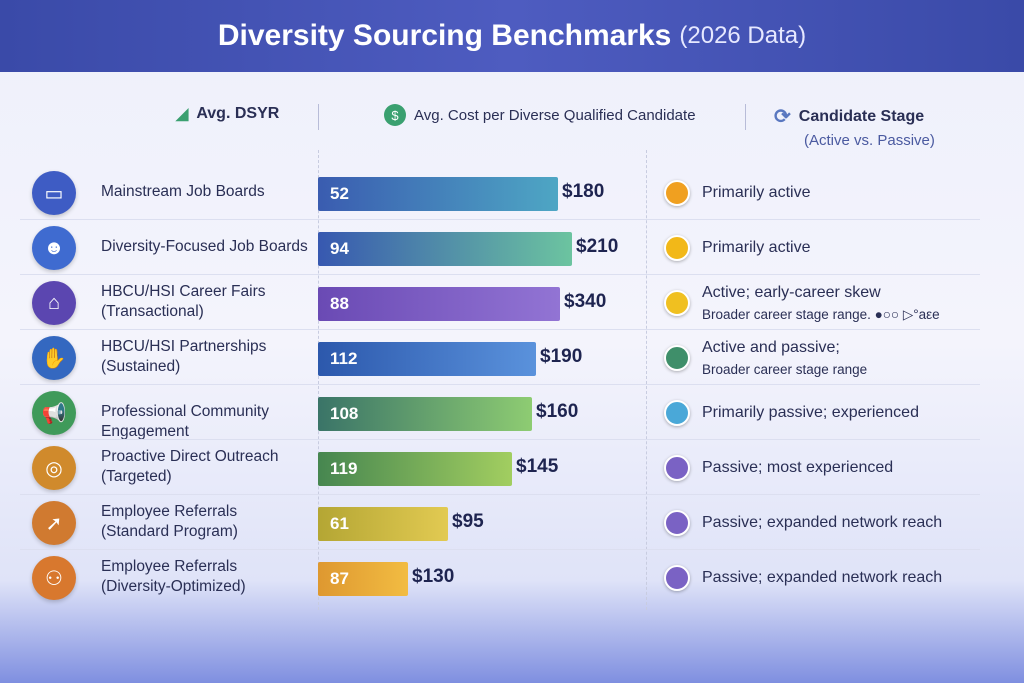 The height and width of the screenshot is (683, 1024). I want to click on growth-icon: ◢, so click(182, 114).